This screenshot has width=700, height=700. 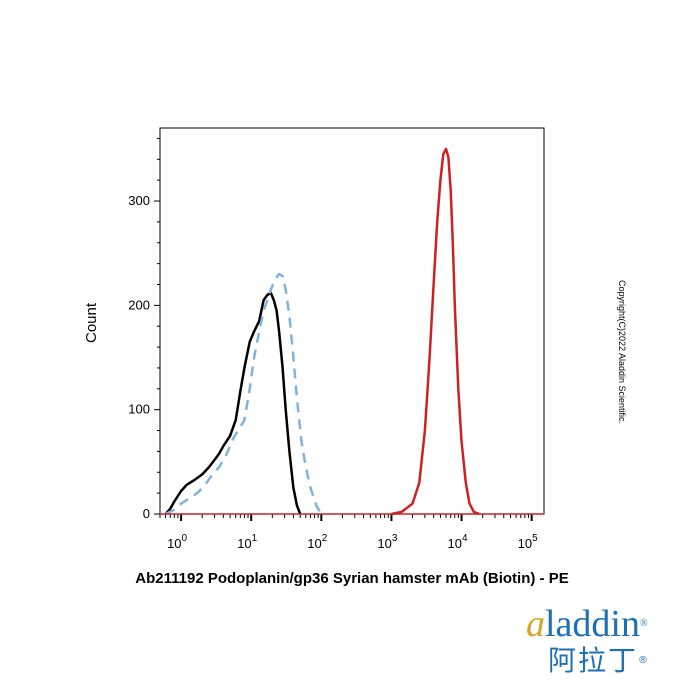 I want to click on logo-registered-mark: ®, so click(x=643, y=623).